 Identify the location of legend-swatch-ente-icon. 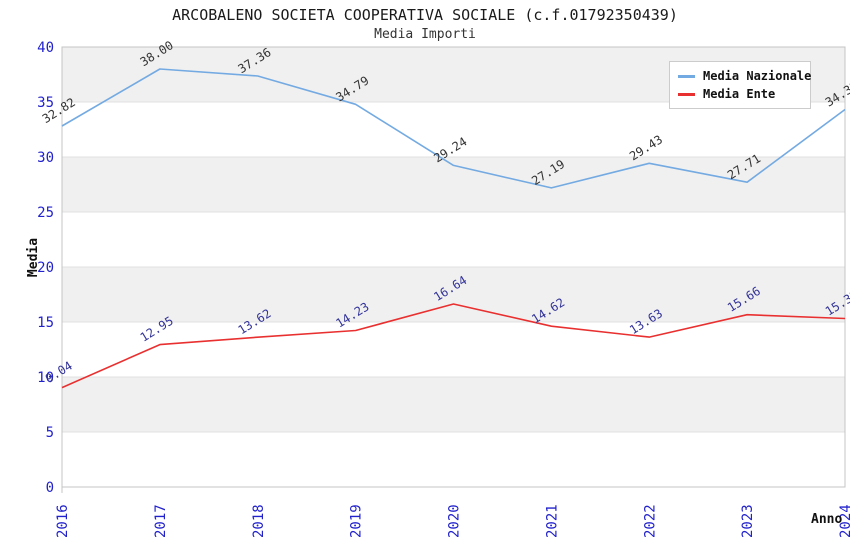
(686, 94).